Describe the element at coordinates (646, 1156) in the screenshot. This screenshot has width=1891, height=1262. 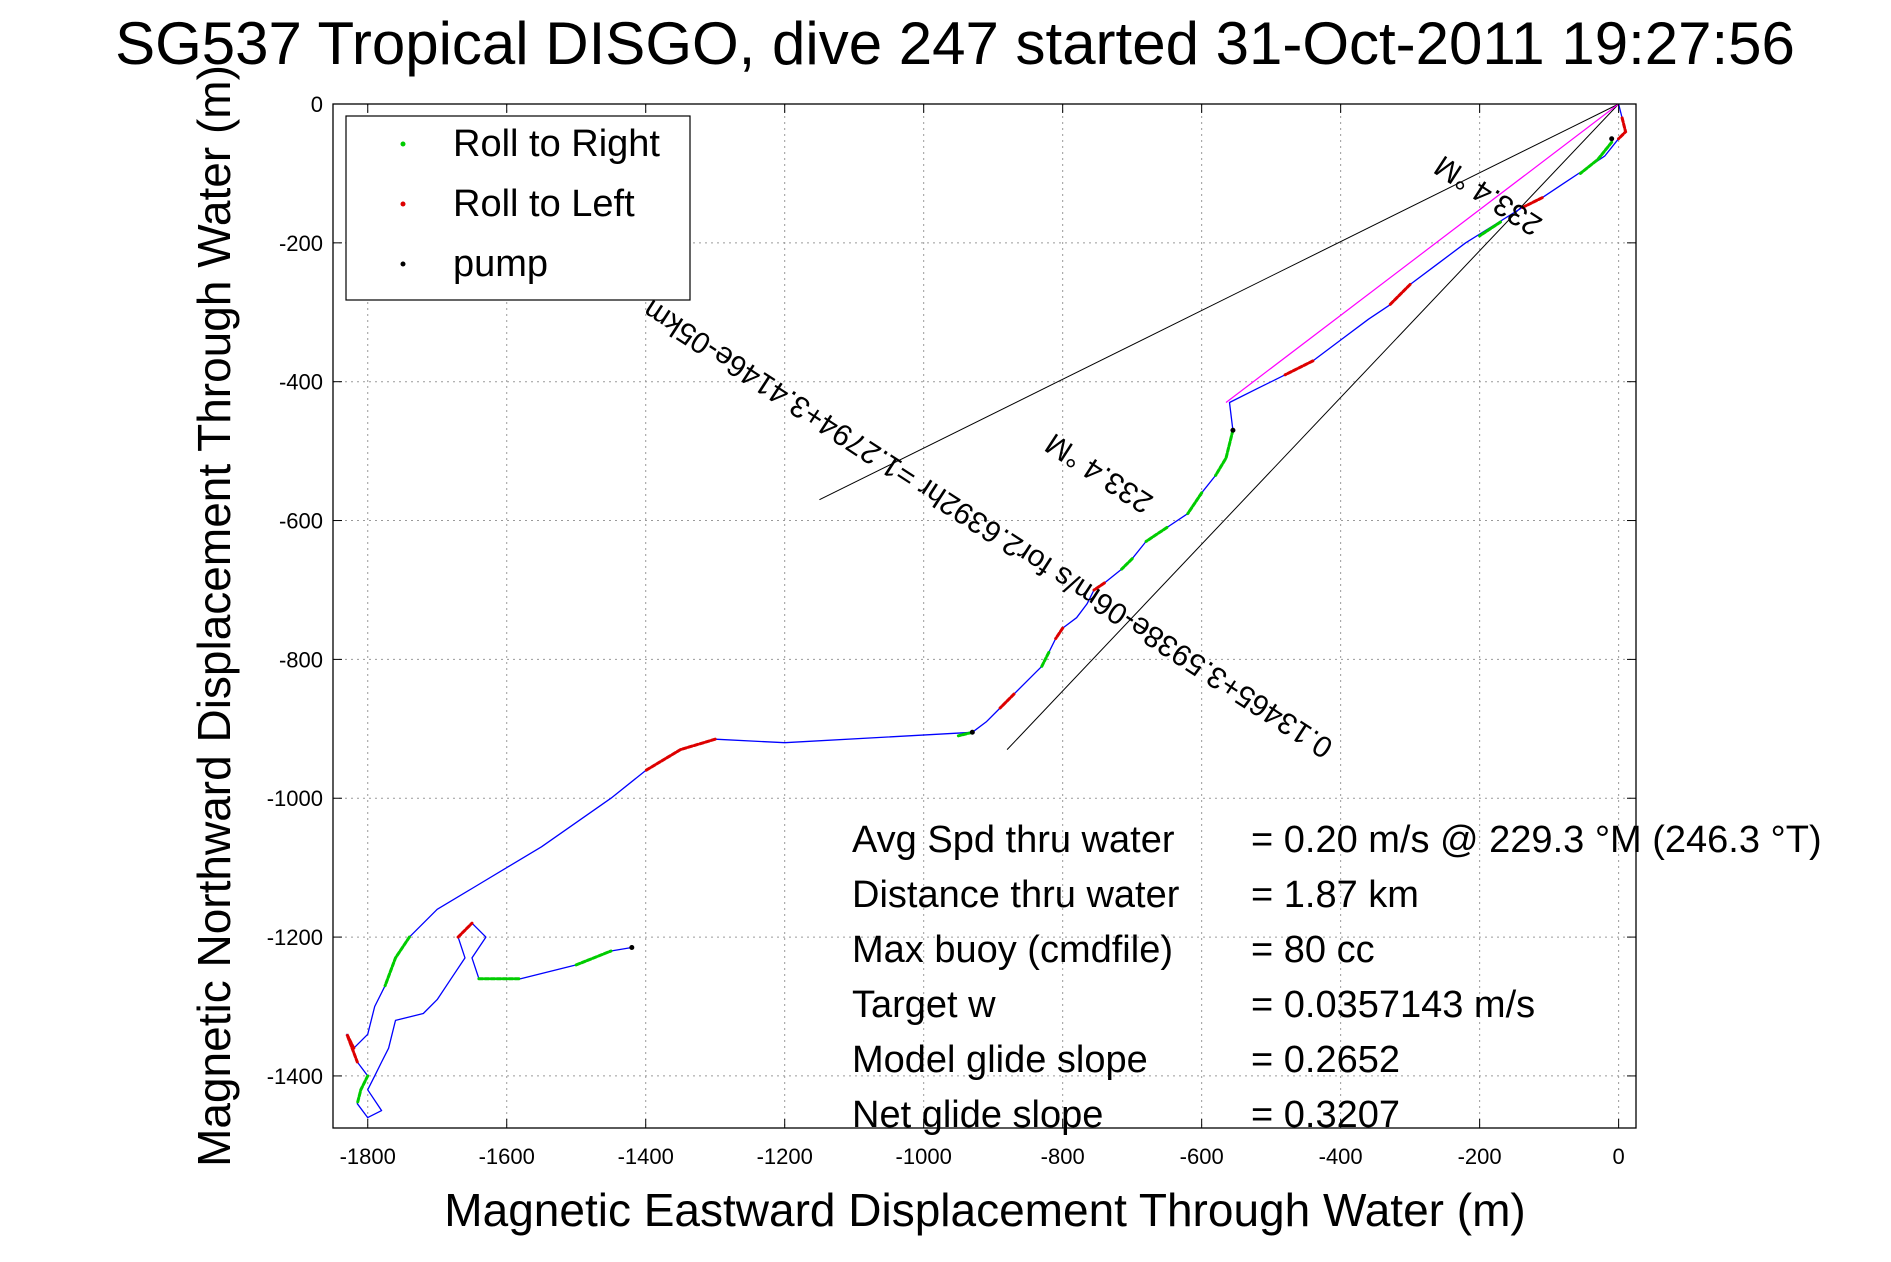
I see `x-tick-label: -1400` at that location.